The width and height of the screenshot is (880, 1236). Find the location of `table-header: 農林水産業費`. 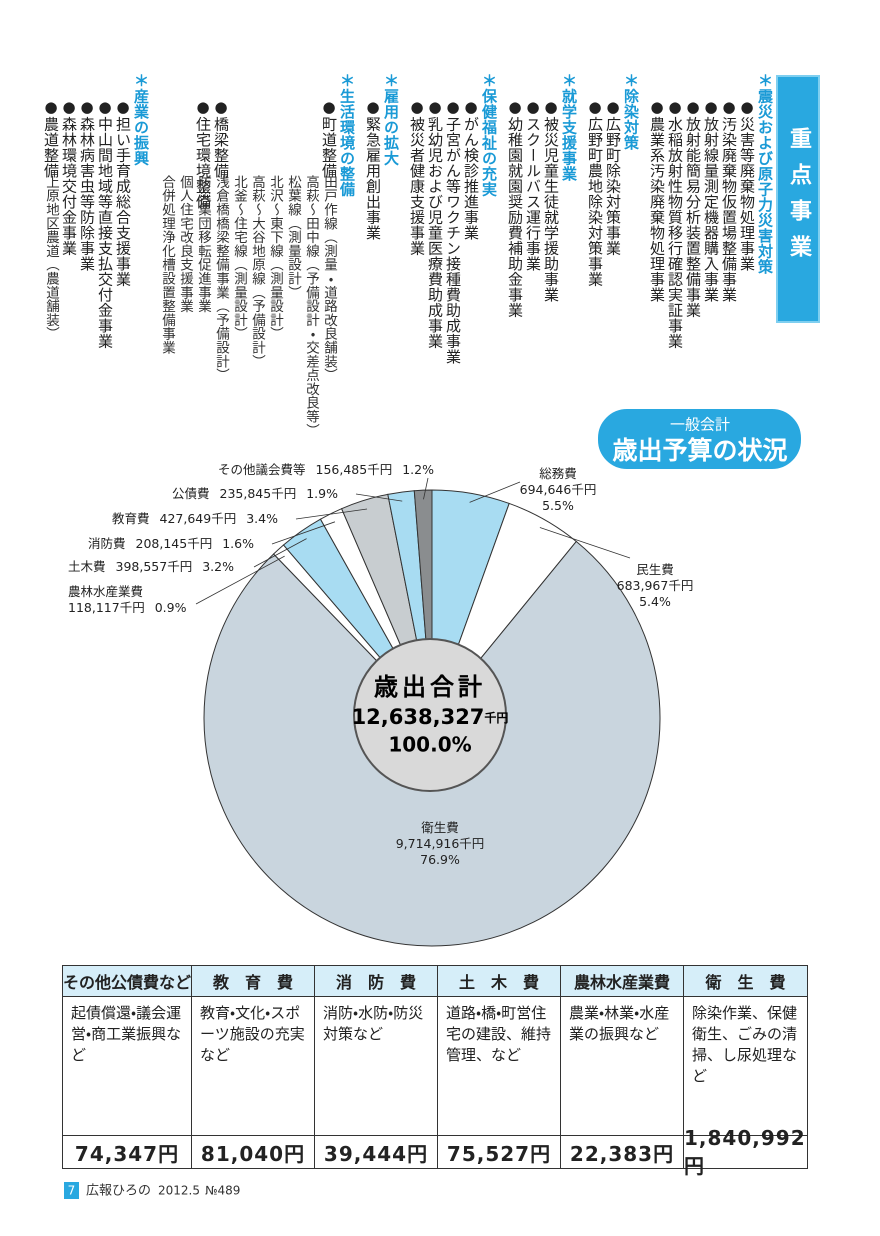

table-header: 農林水産業費 is located at coordinates (622, 981).